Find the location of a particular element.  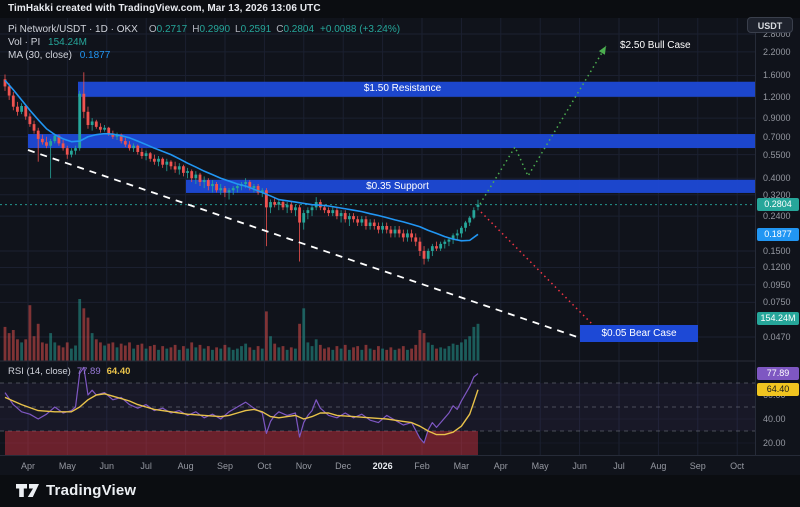

time-tick-label: Dec is located at coordinates (343, 466).